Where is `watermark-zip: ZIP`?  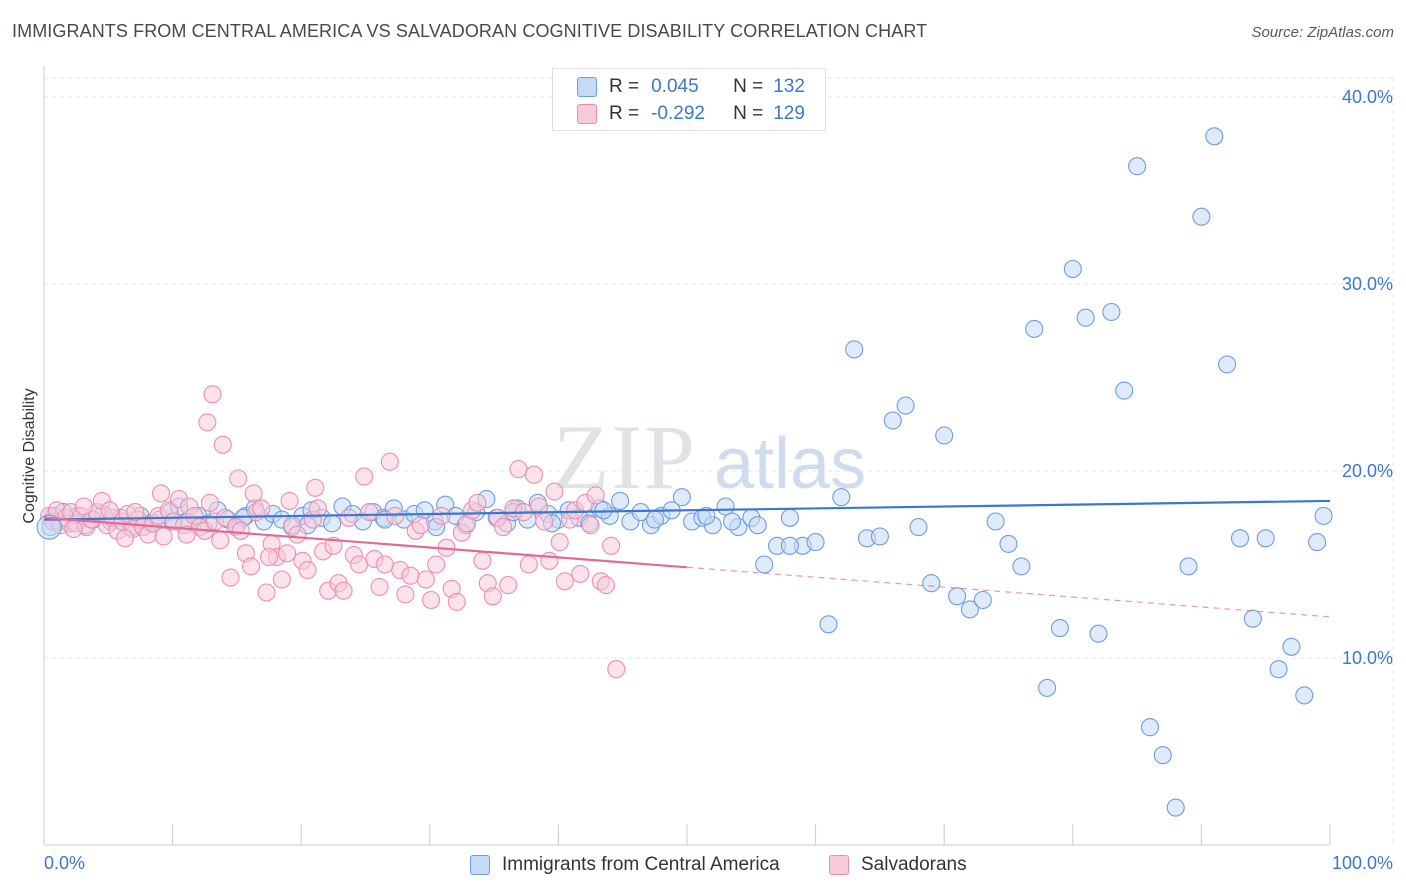
watermark-zip: ZIP is located at coordinates (625, 457).